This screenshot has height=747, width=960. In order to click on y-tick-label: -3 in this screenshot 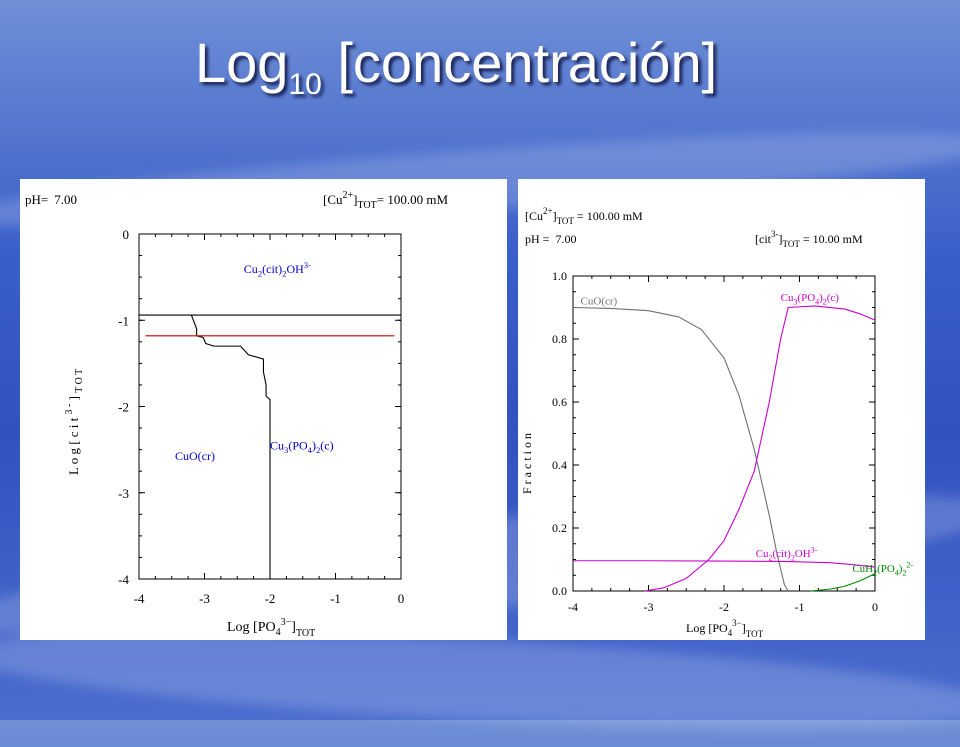, I will do `click(123, 493)`.